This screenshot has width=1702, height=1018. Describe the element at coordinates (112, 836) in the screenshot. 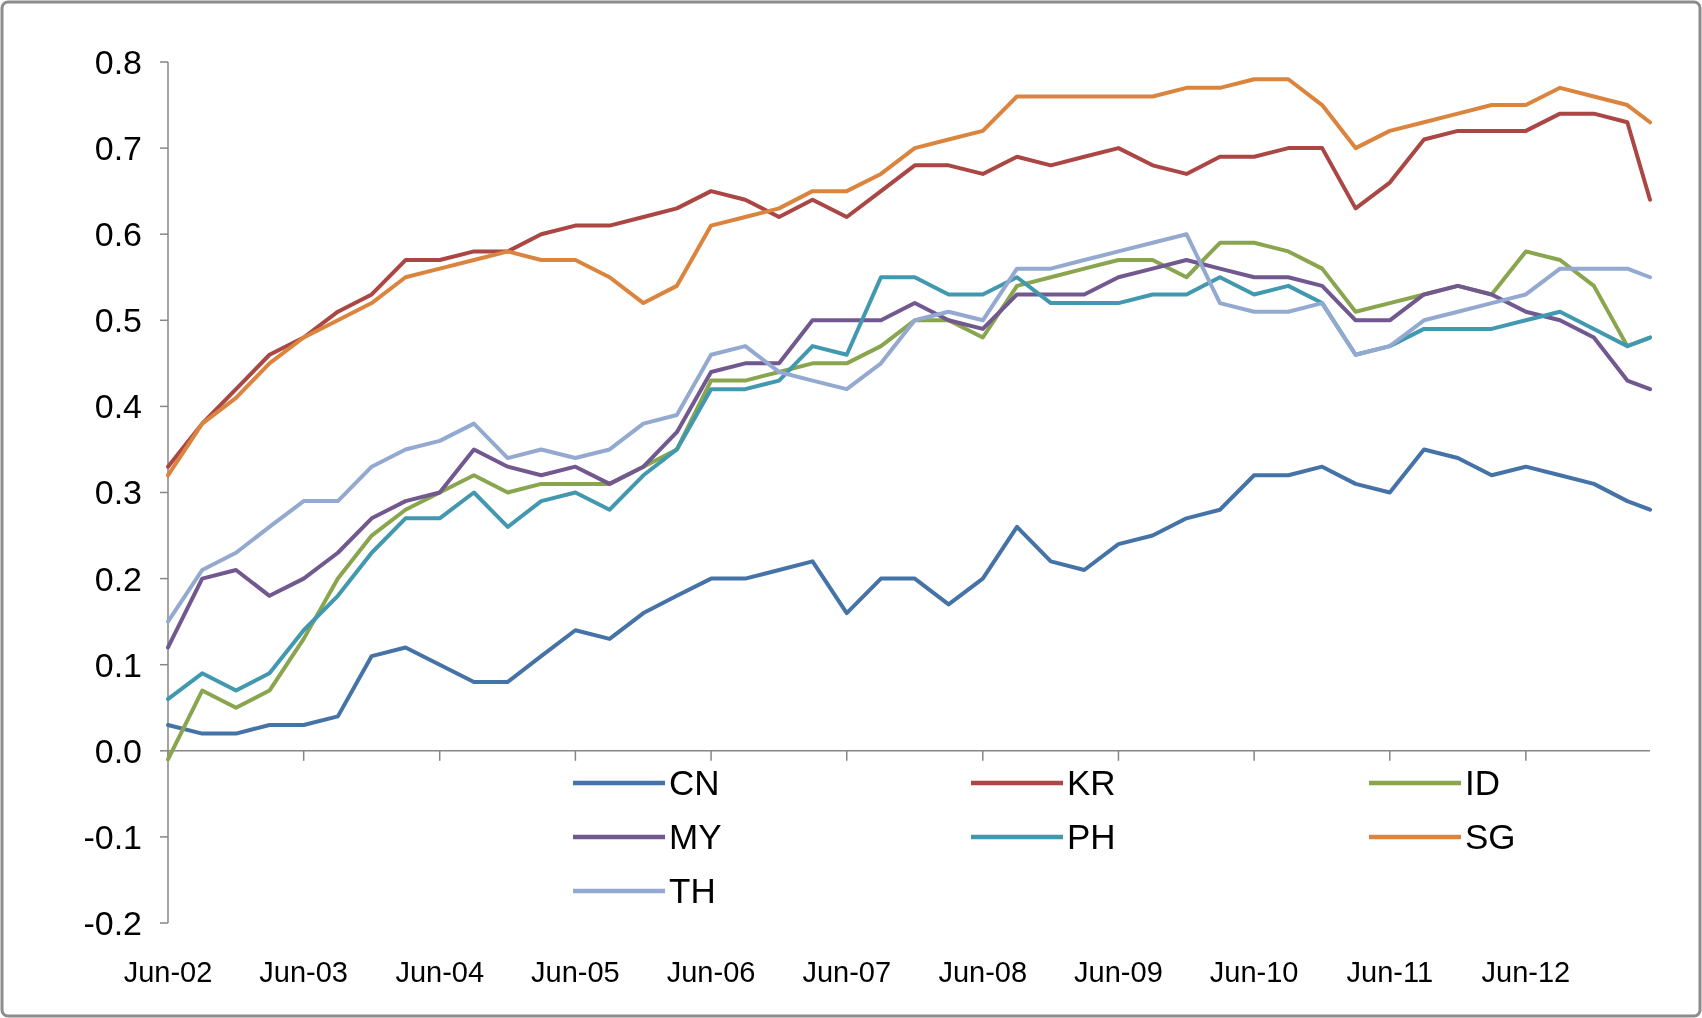

I see `y-tick-label: -0.1` at that location.